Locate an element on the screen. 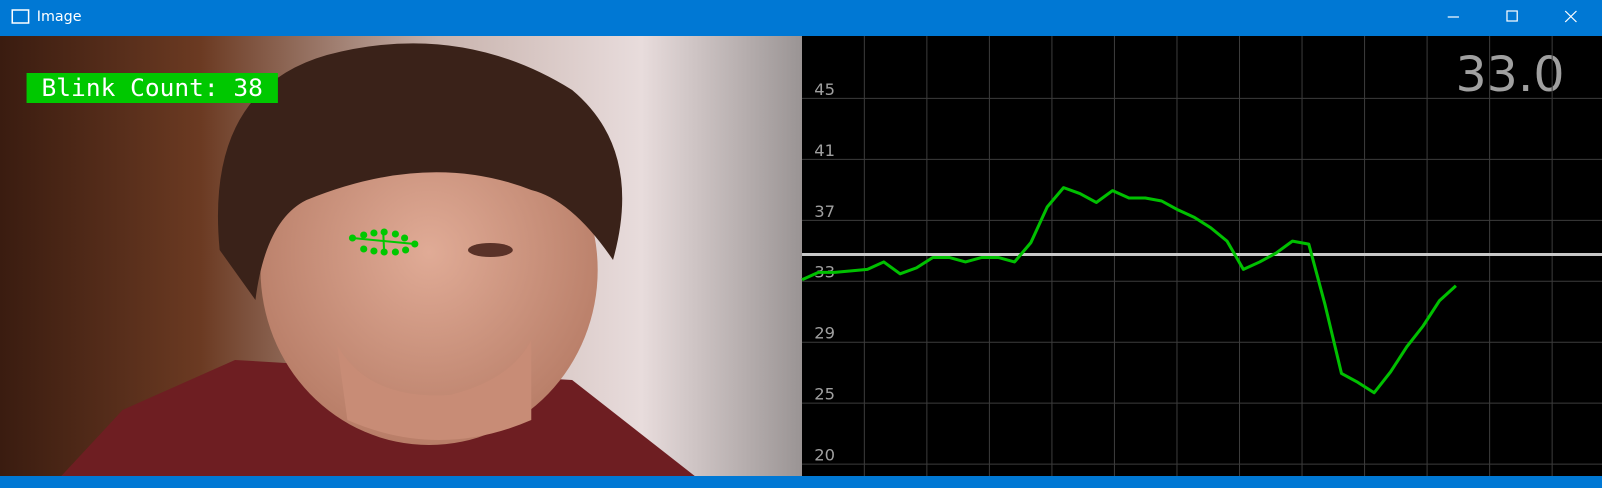 Image resolution: width=1602 pixels, height=488 pixels. y-tick-label: 29 is located at coordinates (824, 333).